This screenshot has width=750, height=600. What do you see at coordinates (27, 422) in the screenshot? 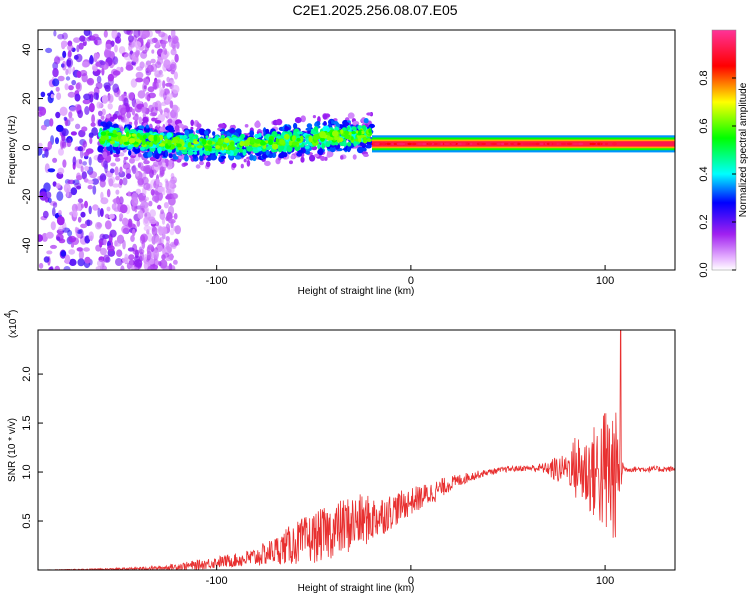
I see `y-tick-label: 1.5` at bounding box center [27, 422].